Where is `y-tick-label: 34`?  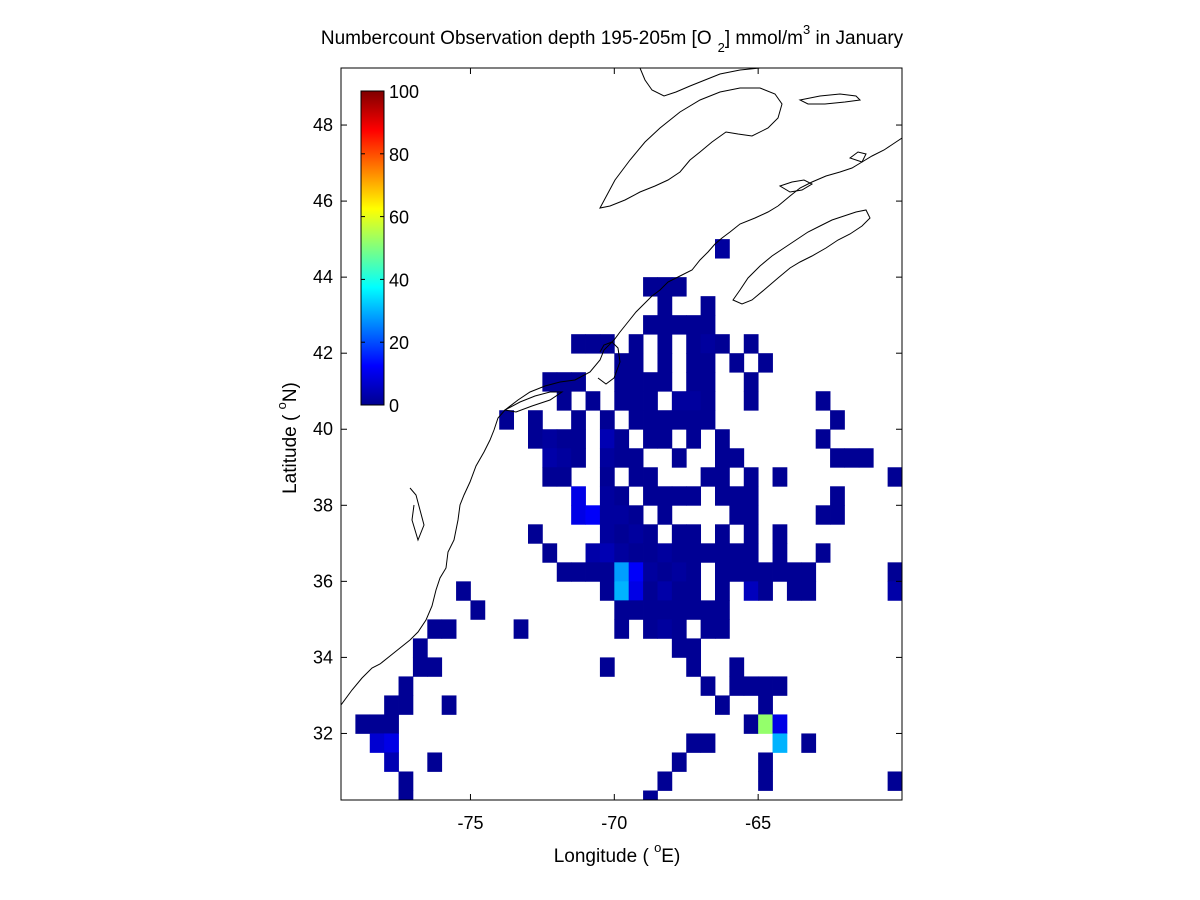 y-tick-label: 34 is located at coordinates (323, 657).